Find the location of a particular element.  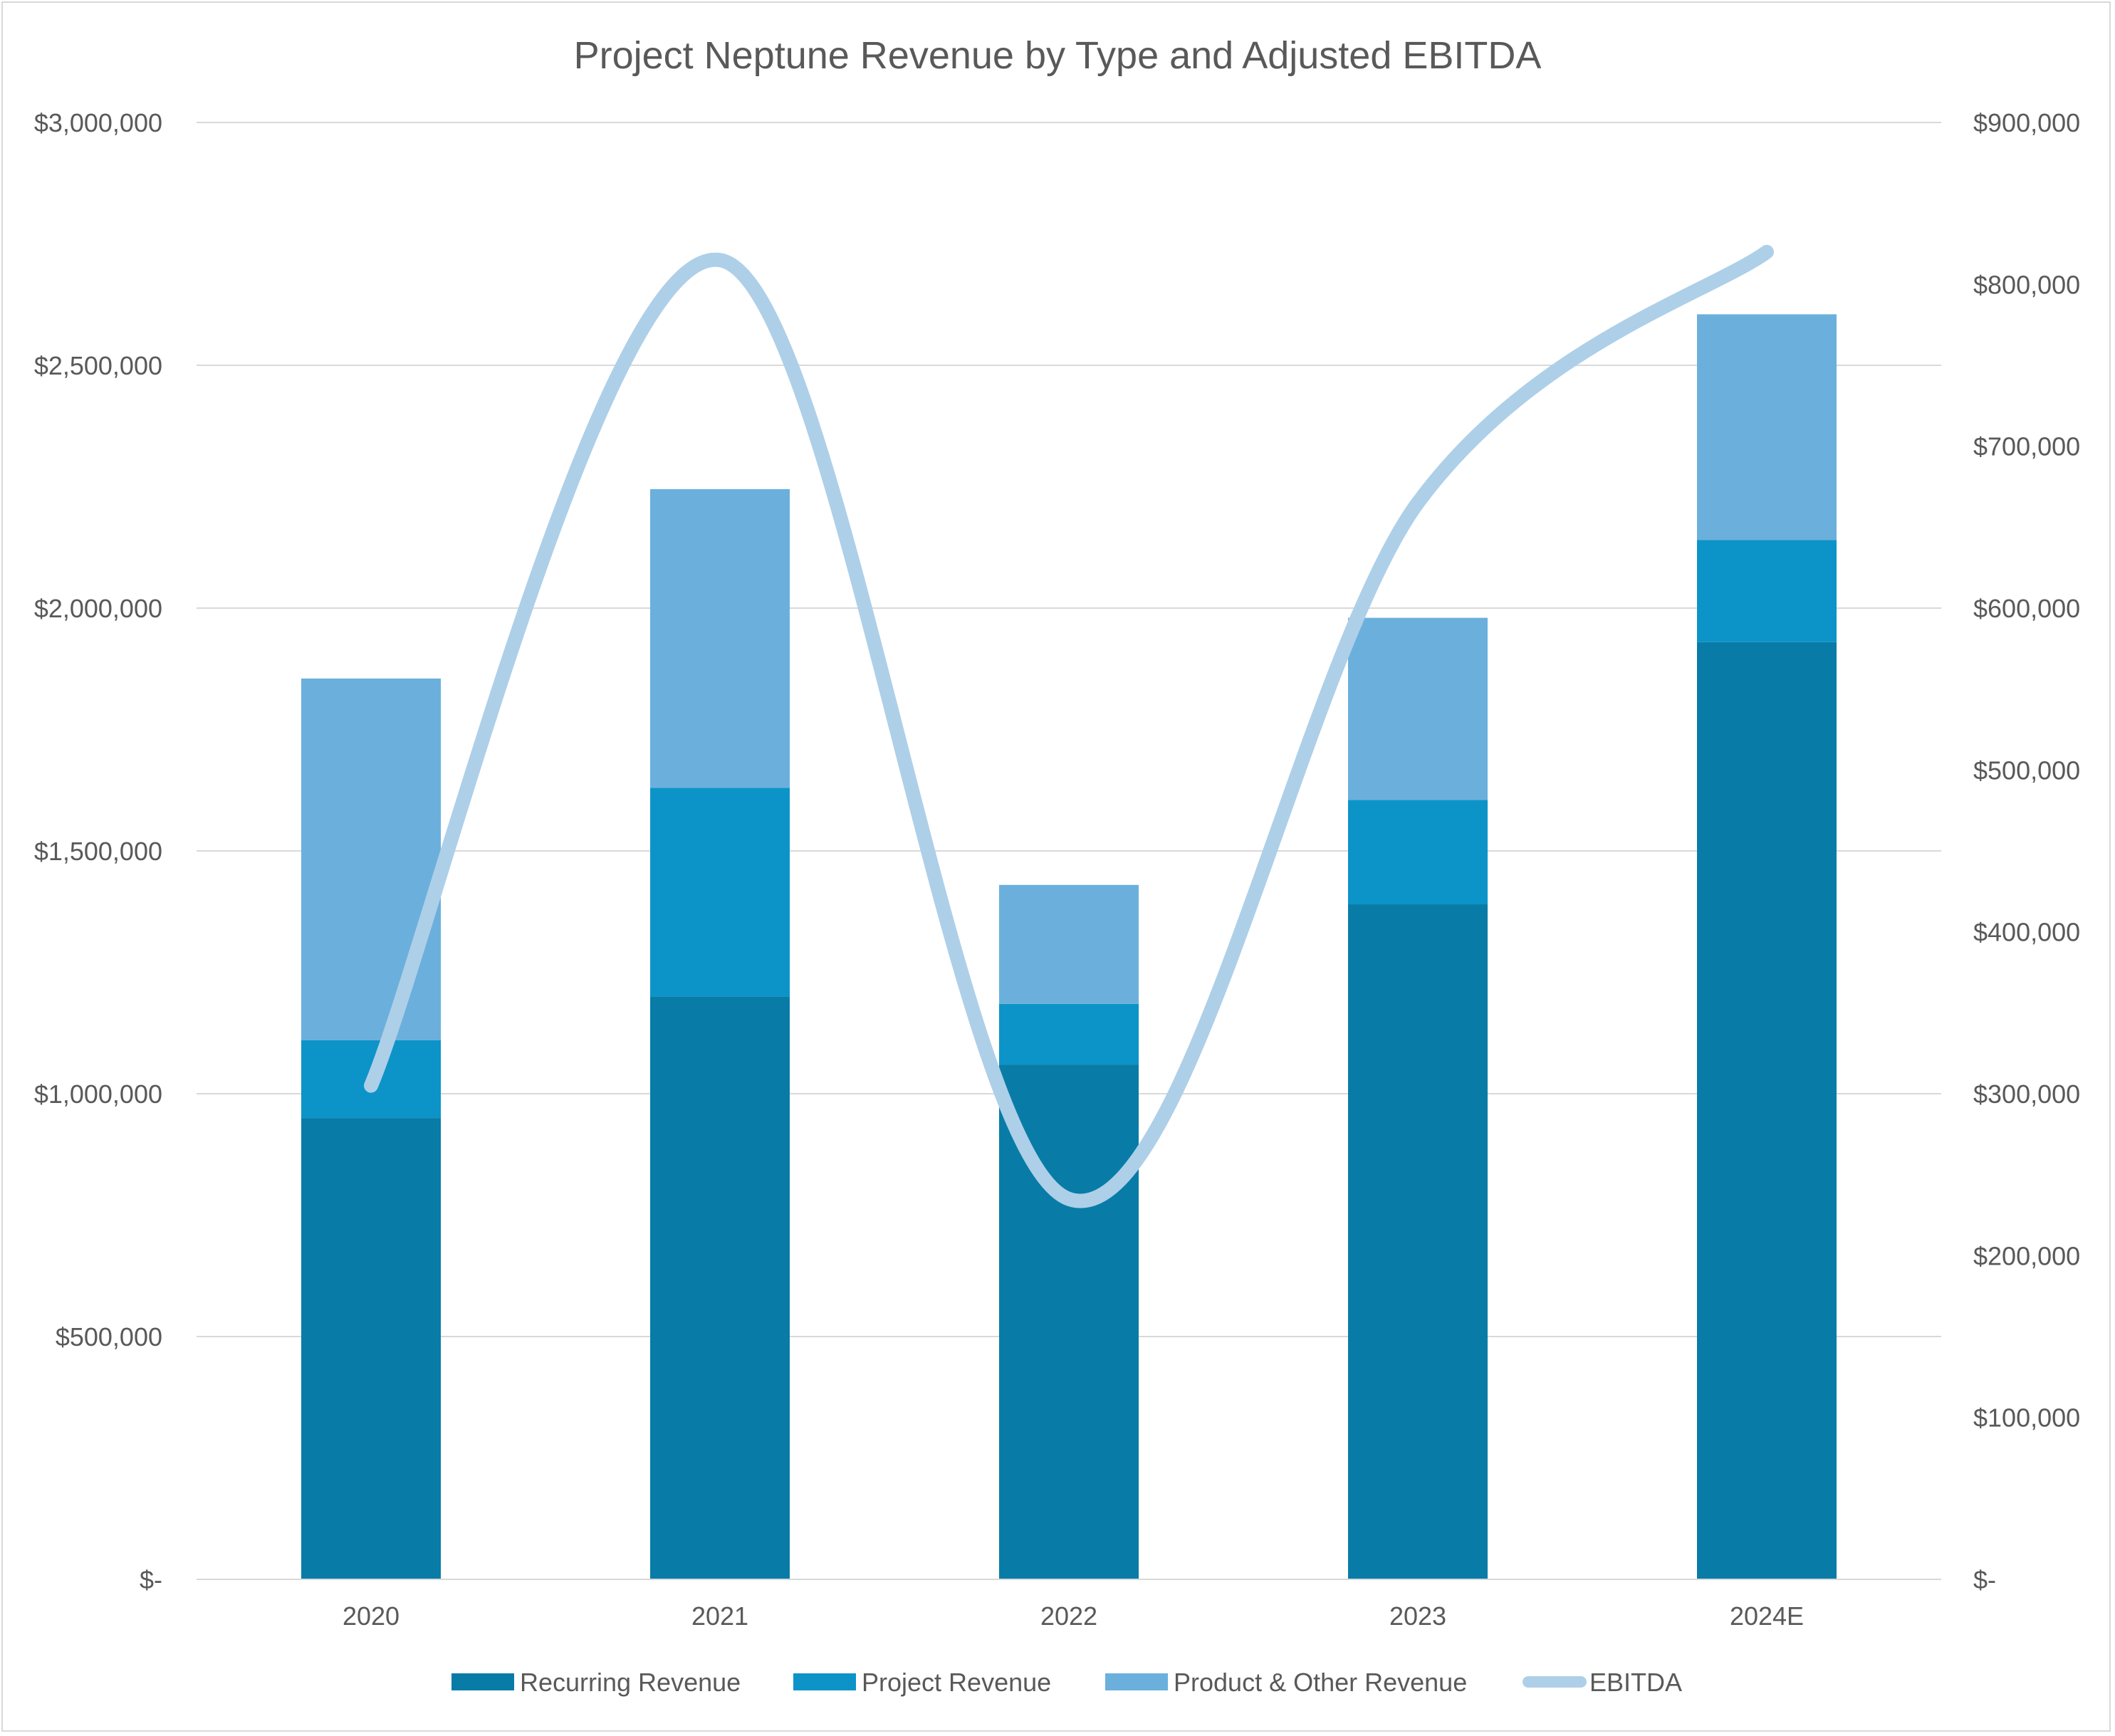

right-tick-label: $800,000 is located at coordinates (2026, 284).